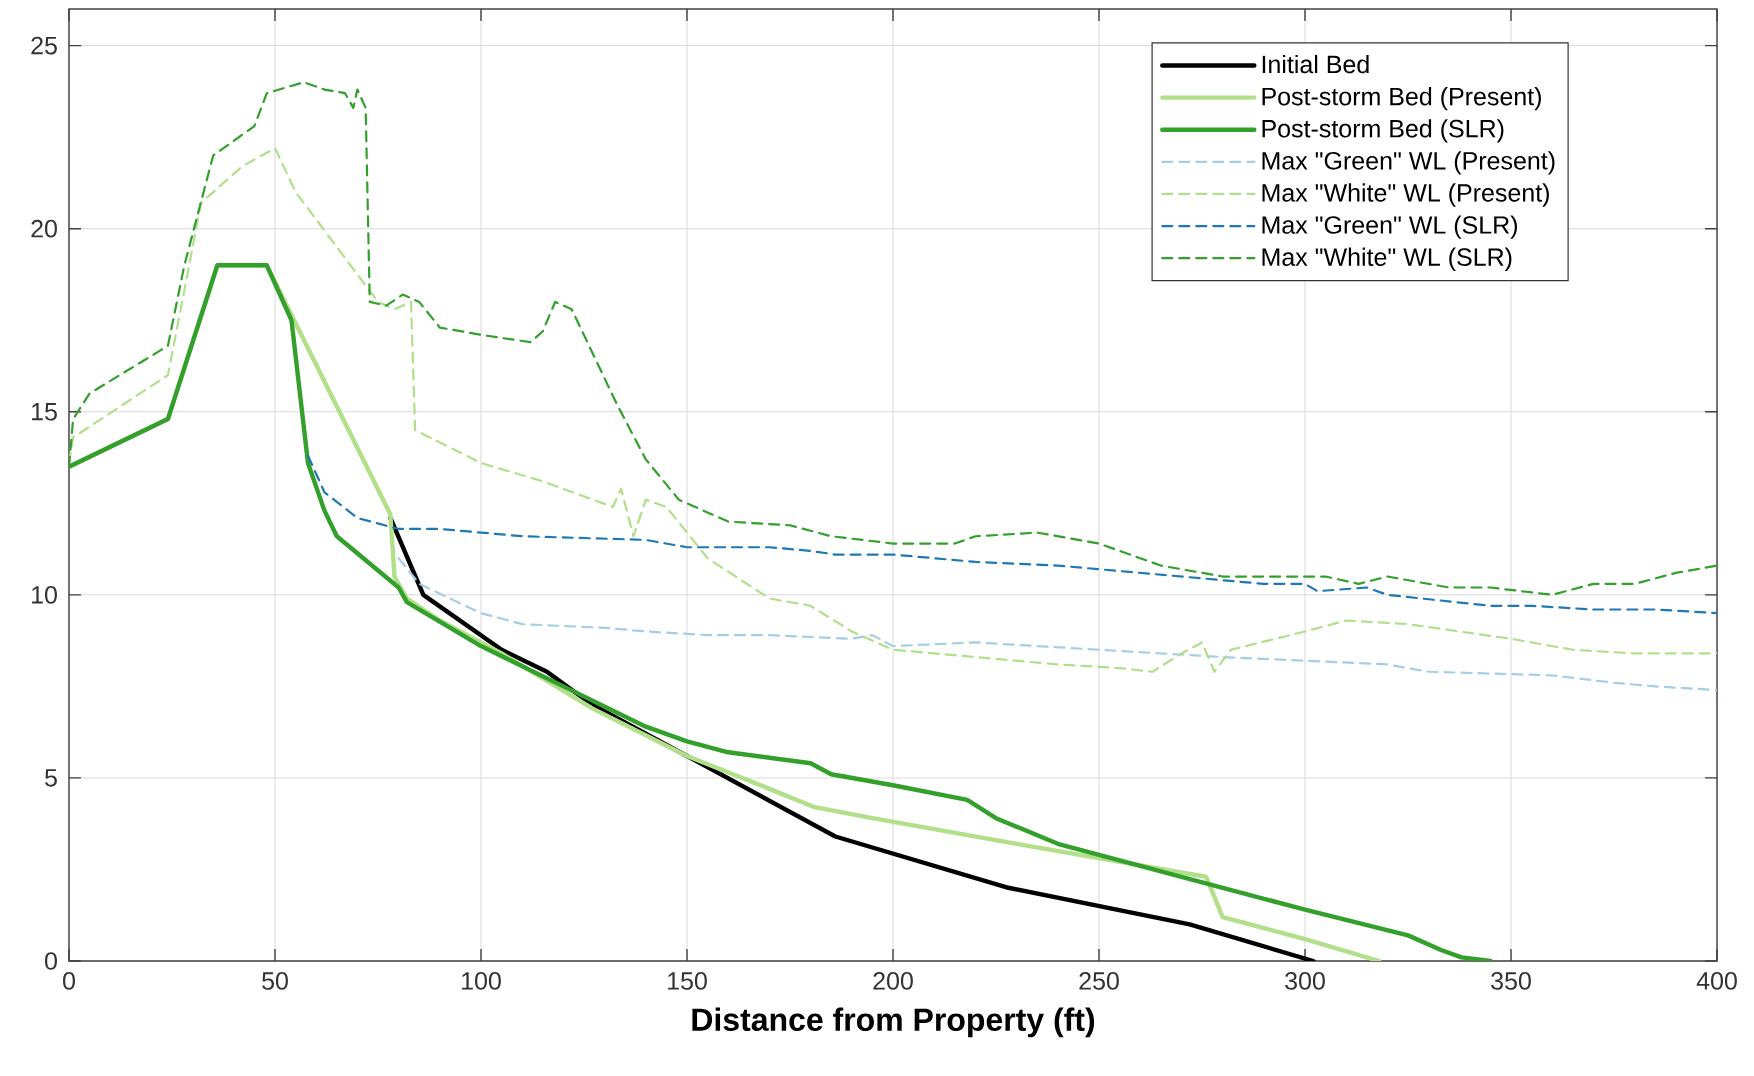 The height and width of the screenshot is (1076, 1754). Describe the element at coordinates (44, 45) in the screenshot. I see `y-tick-label: 25` at that location.